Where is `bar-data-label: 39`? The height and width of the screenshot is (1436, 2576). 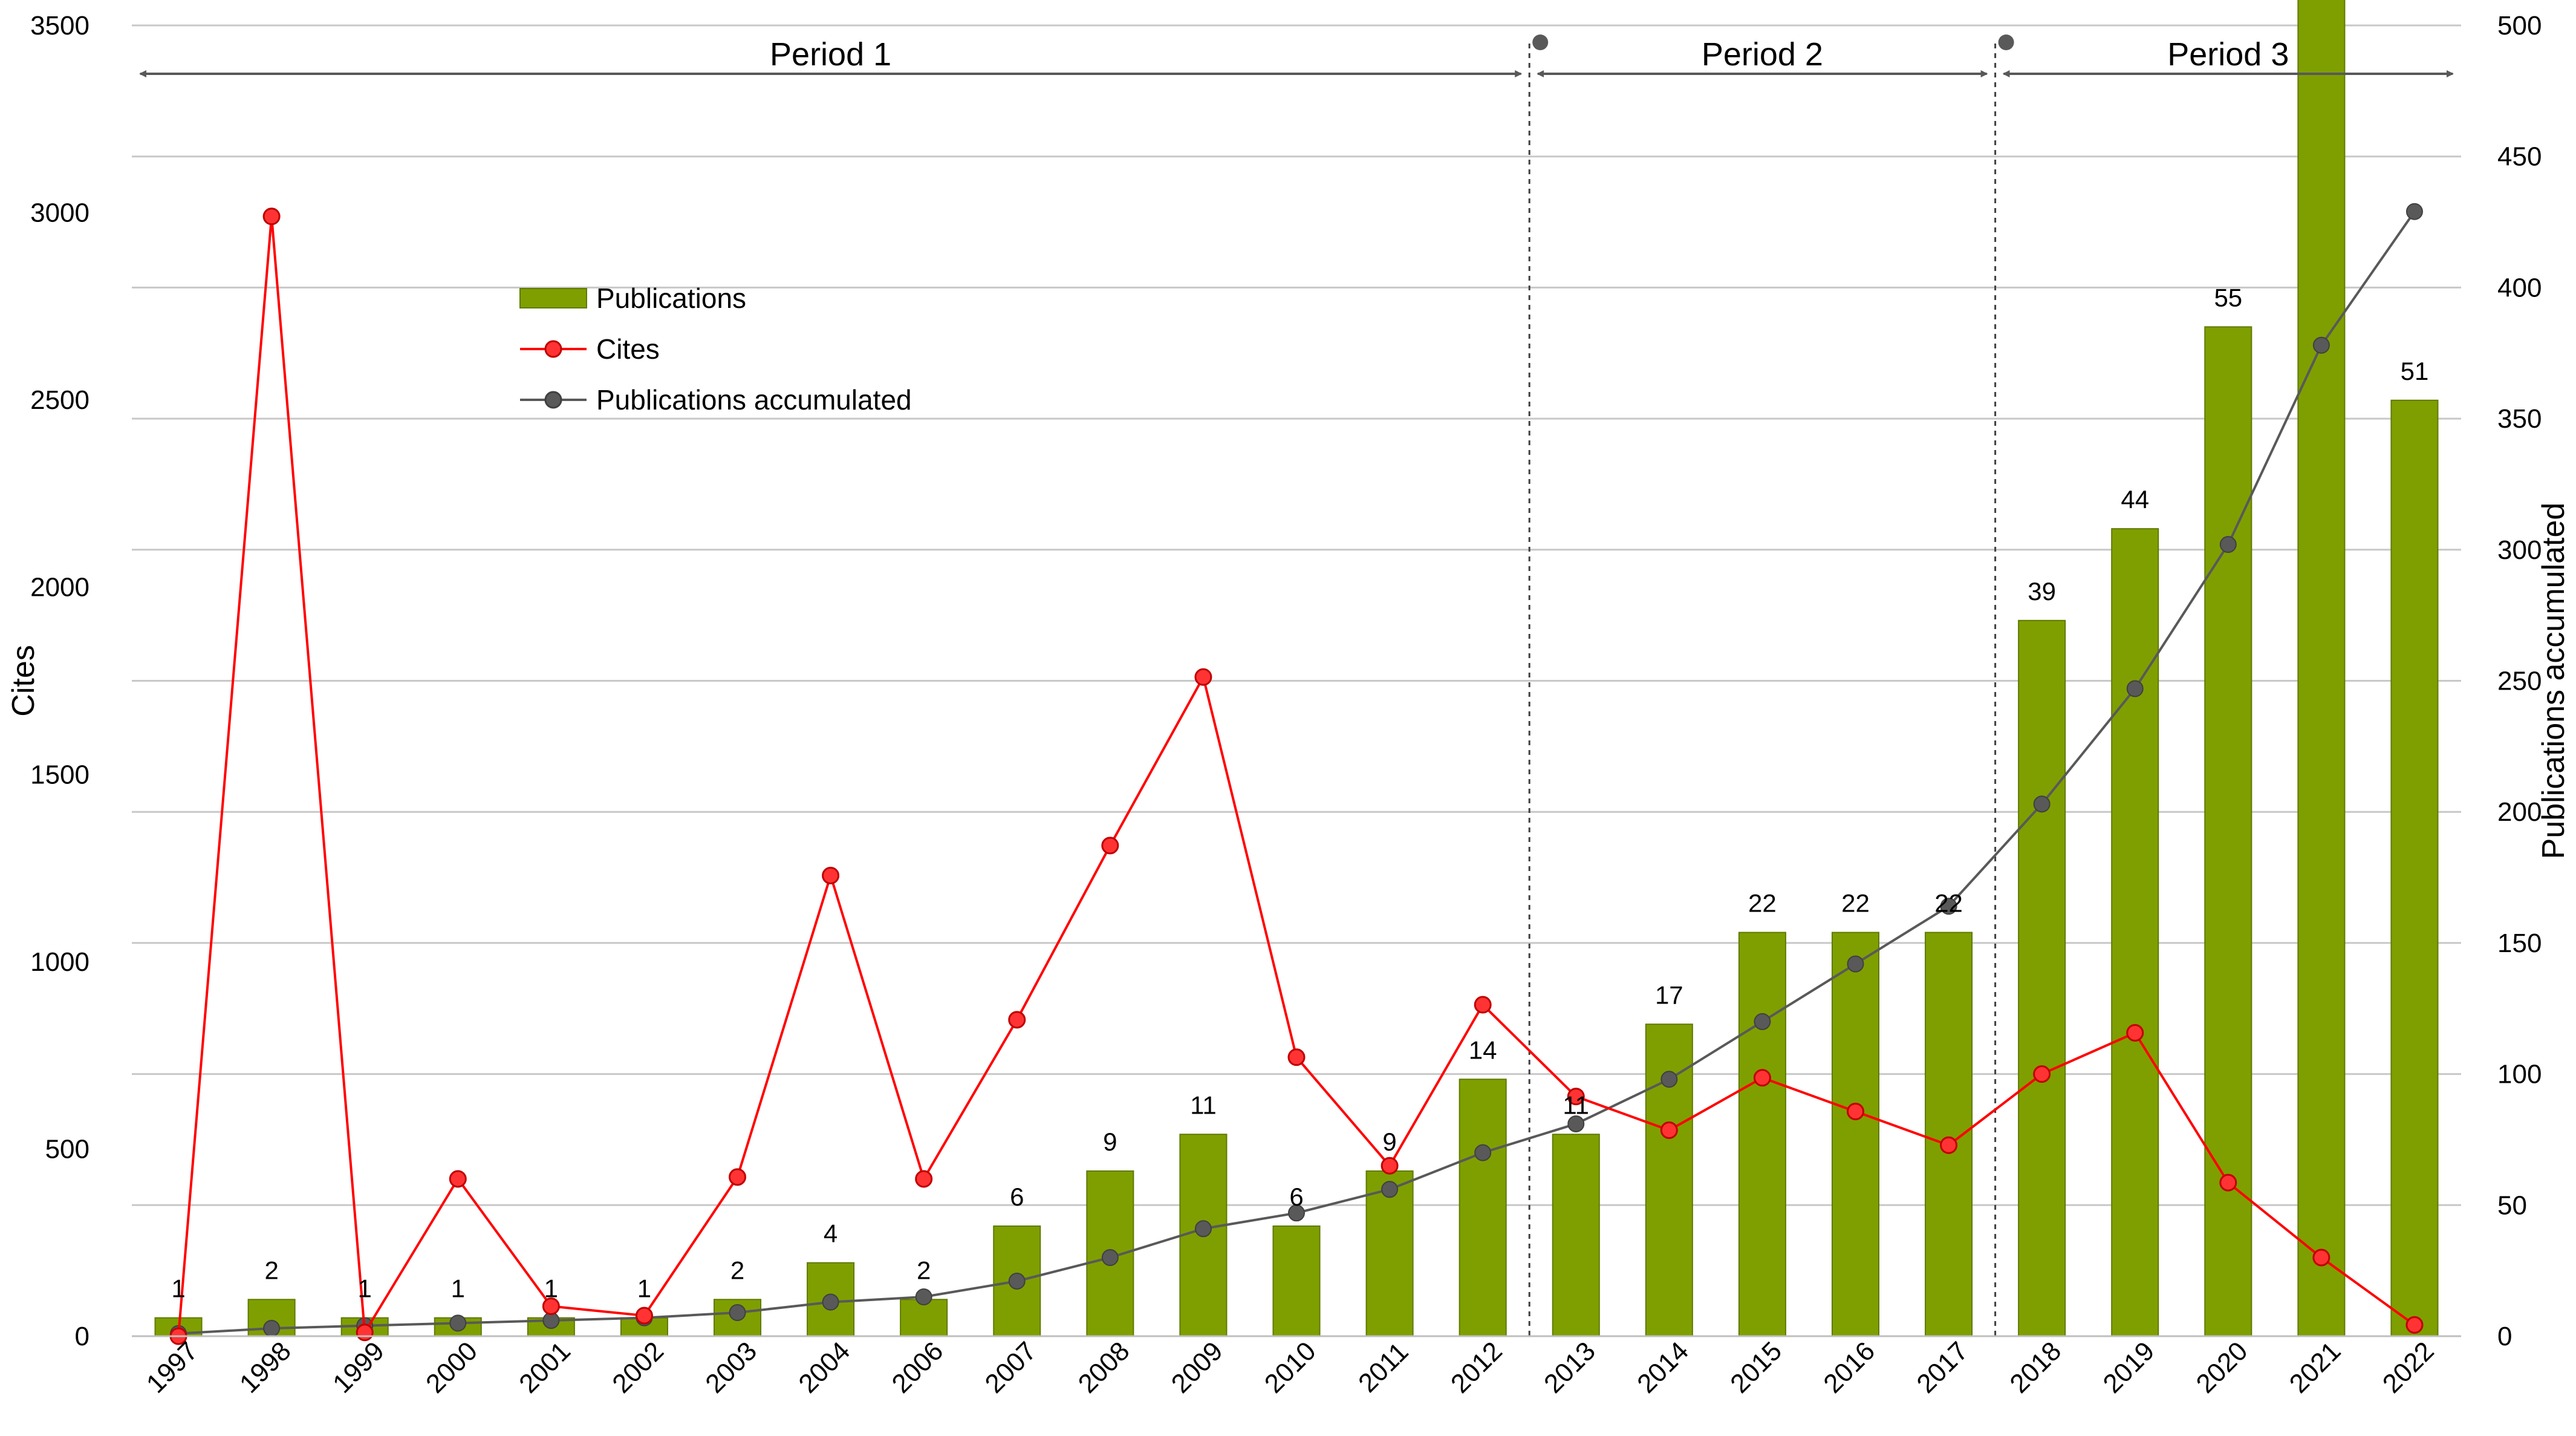
bar-data-label: 39 is located at coordinates (2042, 591).